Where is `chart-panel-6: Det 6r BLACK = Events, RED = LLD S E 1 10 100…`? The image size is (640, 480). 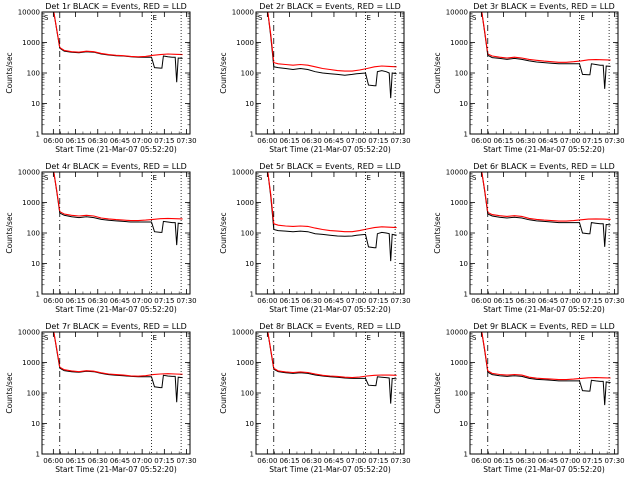
chart-panel-6: Det 6r BLACK = Events, RED = LLD S E 1 10 100… is located at coordinates (529, 238).